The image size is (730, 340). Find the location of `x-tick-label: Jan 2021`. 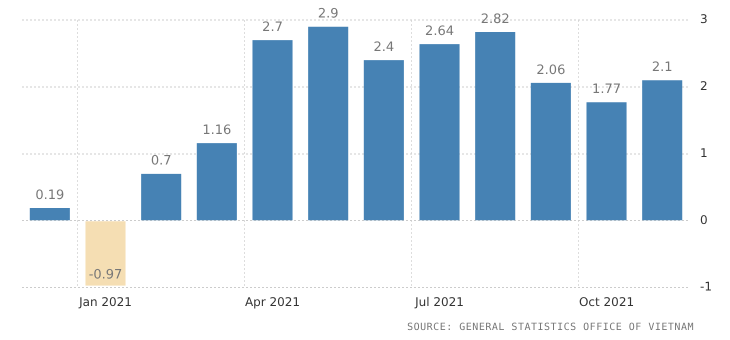

x-tick-label: Jan 2021 is located at coordinates (105, 301).